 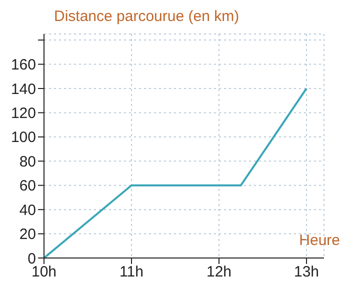 What do you see at coordinates (23, 89) in the screenshot?
I see `y-tick-label: 140` at bounding box center [23, 89].